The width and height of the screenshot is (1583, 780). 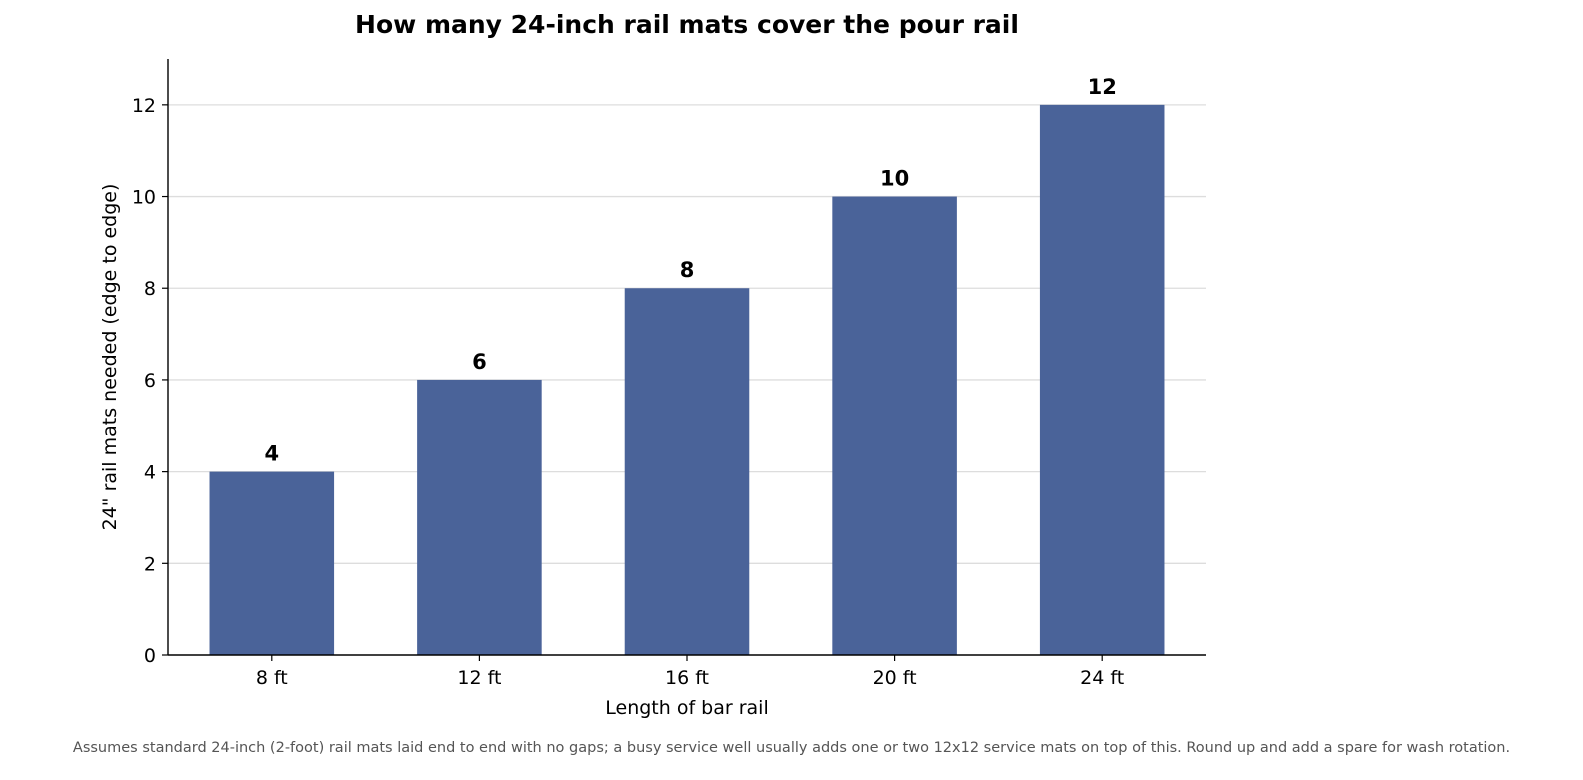 I want to click on x-tick-label: 16 ft, so click(x=687, y=678).